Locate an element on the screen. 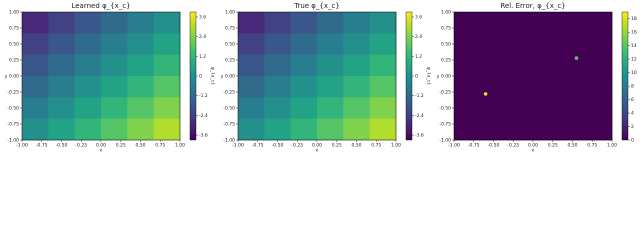 The height and width of the screenshot is (240, 640). colorbar-tick-label: 1.2 is located at coordinates (202, 57).